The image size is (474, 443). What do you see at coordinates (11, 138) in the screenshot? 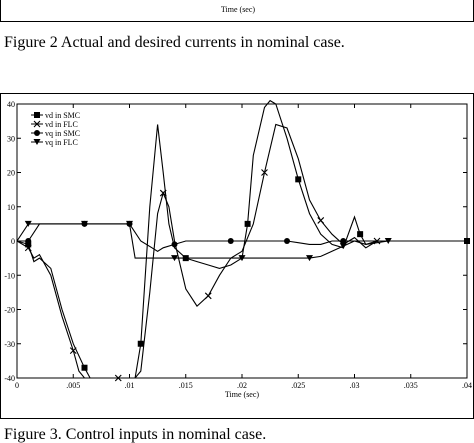
I see `y-tick-label: 30` at bounding box center [11, 138].